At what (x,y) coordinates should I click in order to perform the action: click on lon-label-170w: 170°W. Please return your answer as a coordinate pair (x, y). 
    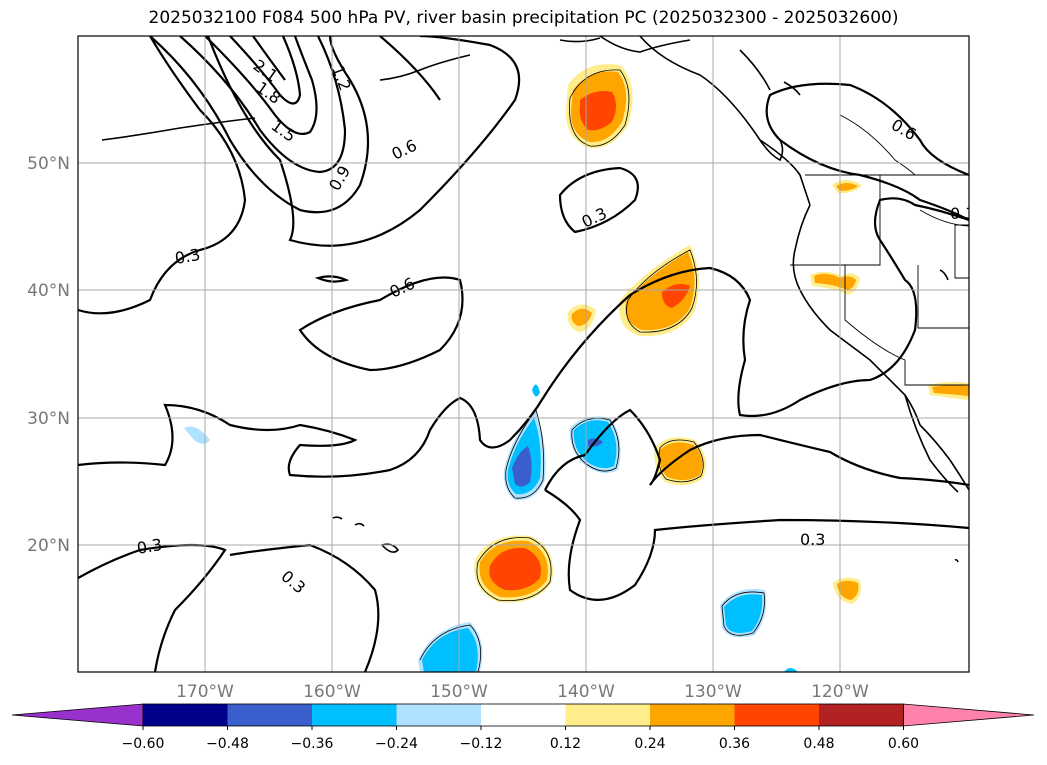
    Looking at the image, I should click on (205, 692).